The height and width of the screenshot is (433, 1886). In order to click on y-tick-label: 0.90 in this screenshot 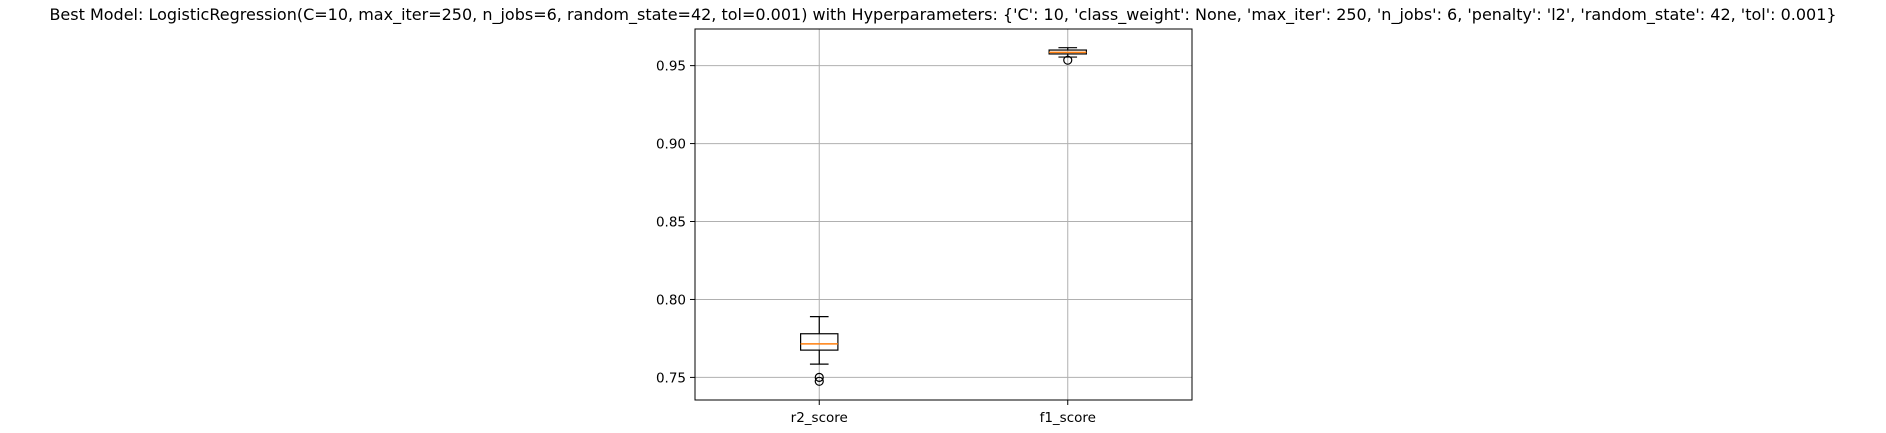, I will do `click(671, 145)`.